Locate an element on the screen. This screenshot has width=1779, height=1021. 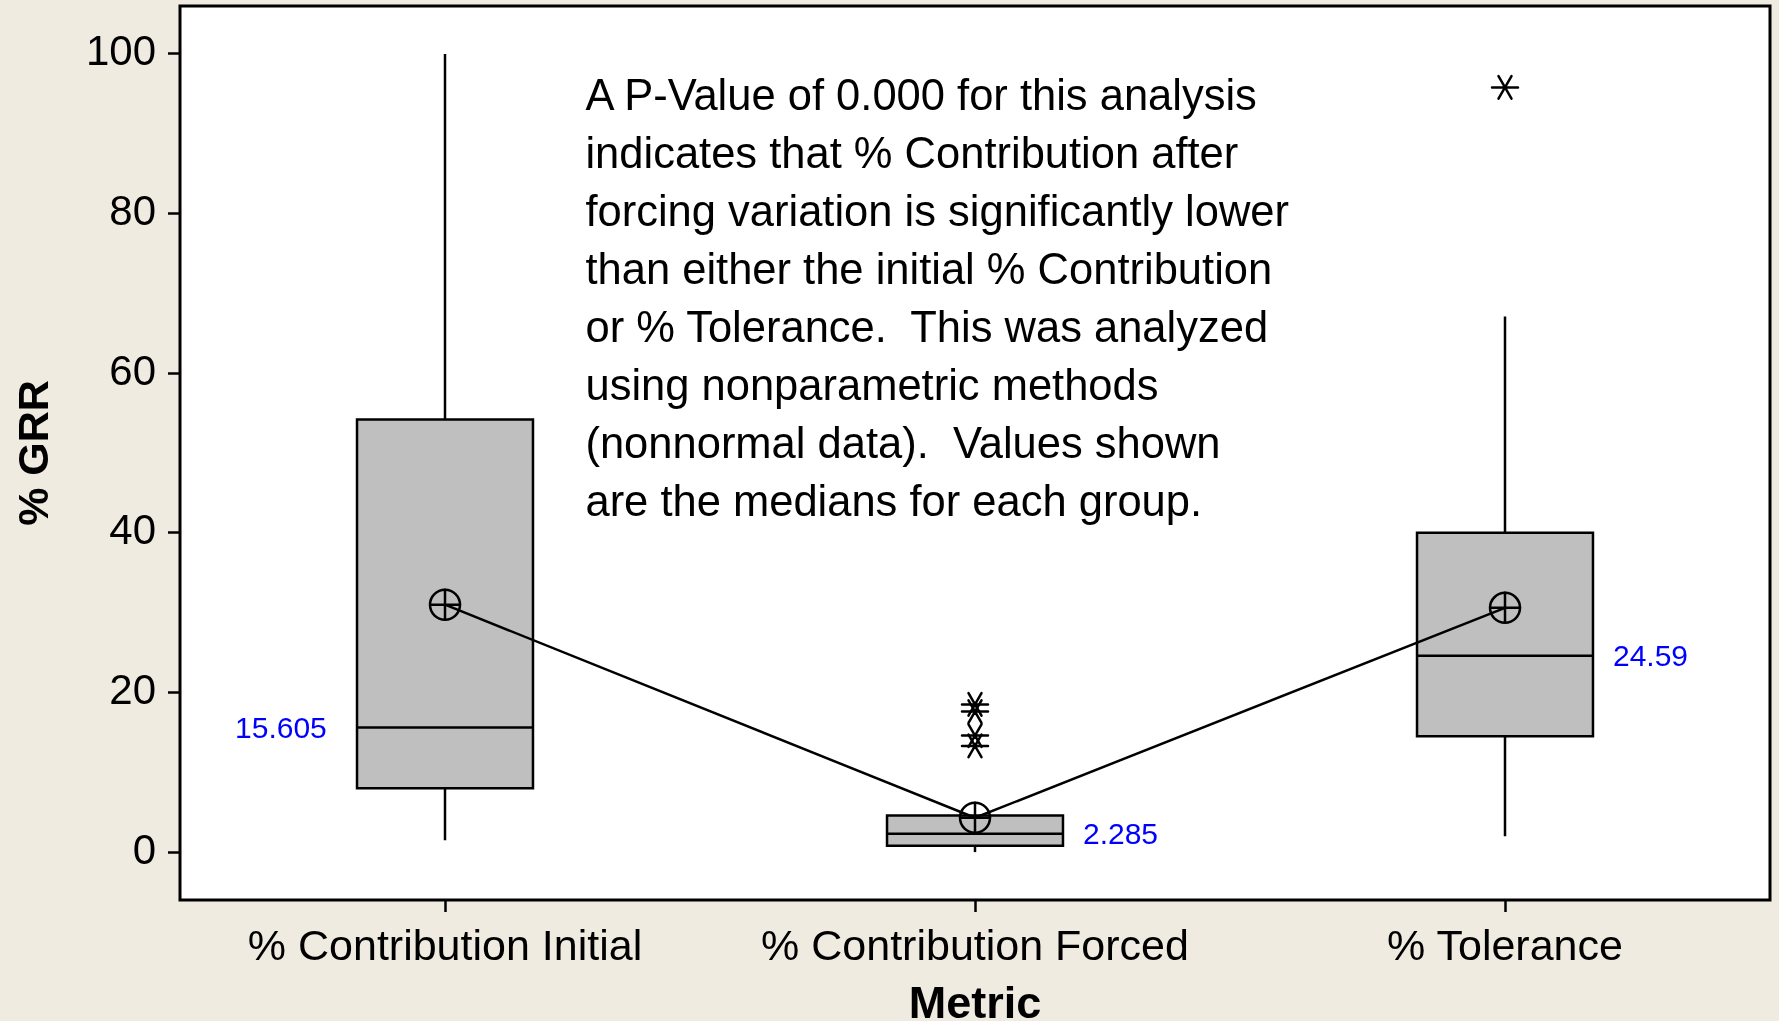
annotation: 24.59 is located at coordinates (1650, 655).